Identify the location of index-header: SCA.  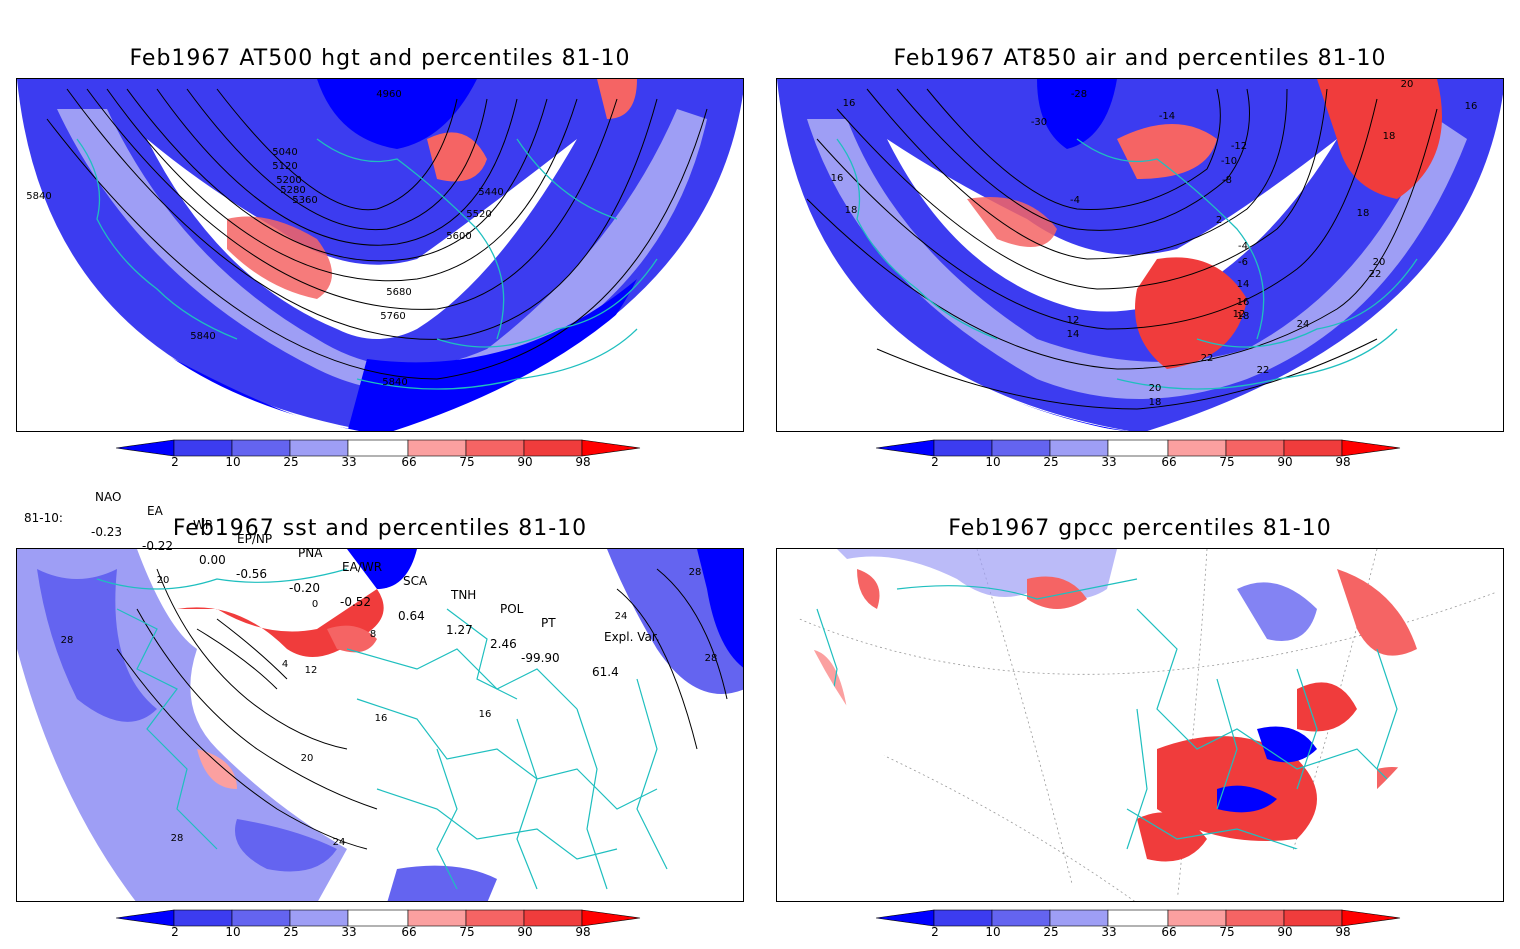
(415, 581).